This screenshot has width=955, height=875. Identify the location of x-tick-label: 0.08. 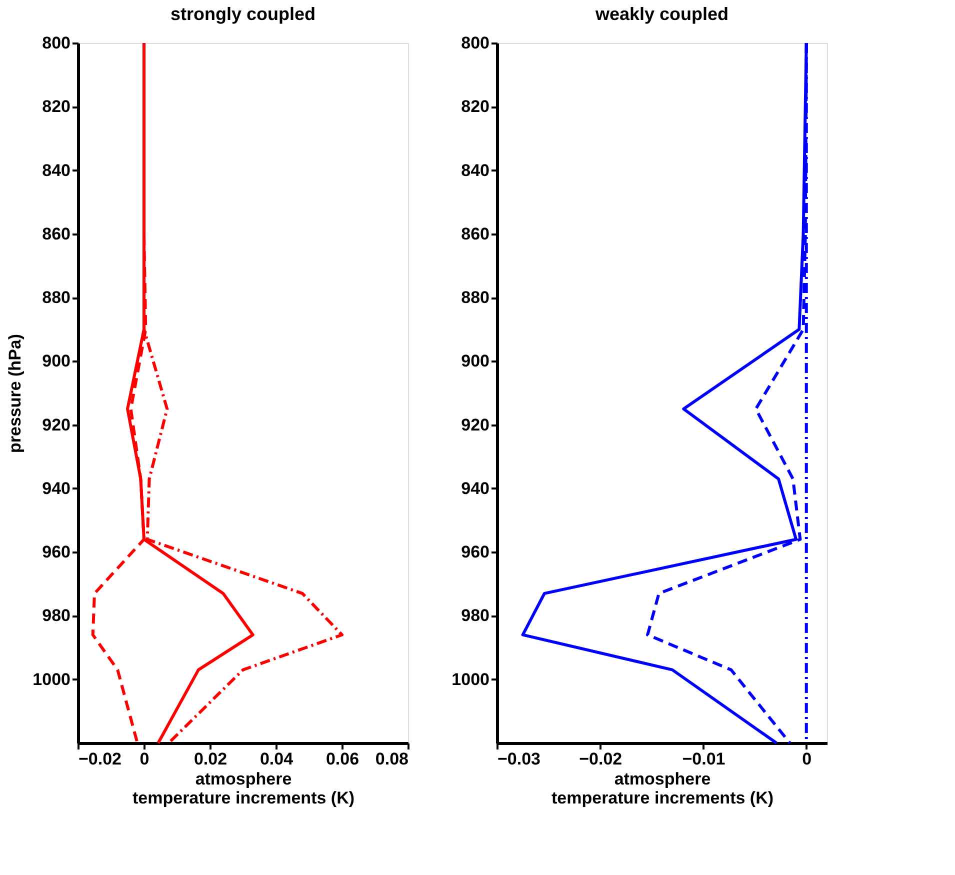
(391, 759).